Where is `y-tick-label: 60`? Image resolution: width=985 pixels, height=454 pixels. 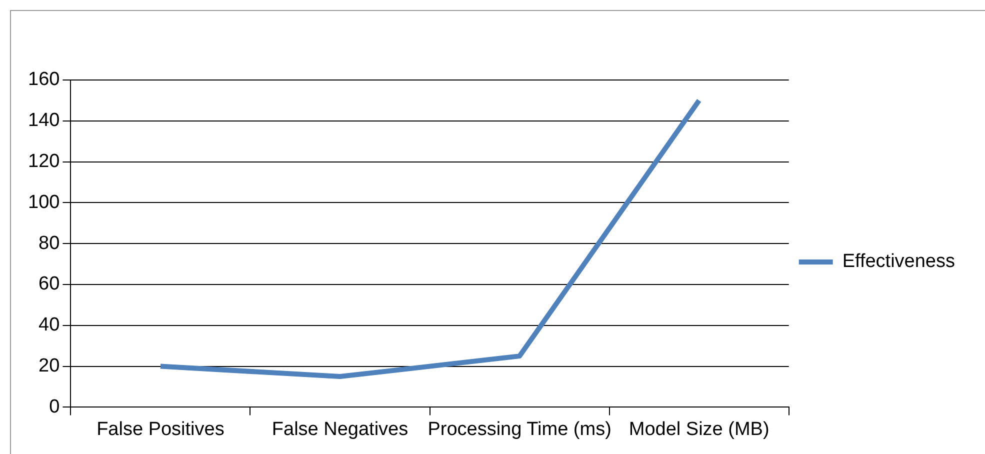 y-tick-label: 60 is located at coordinates (49, 284).